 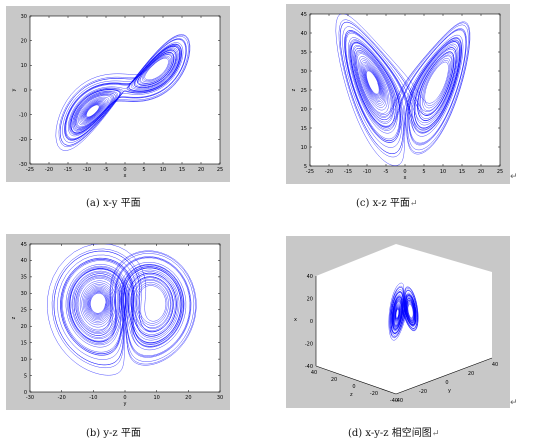 What do you see at coordinates (113, 203) in the screenshot?
I see `caption-xy: (a) x-y 平面` at bounding box center [113, 203].